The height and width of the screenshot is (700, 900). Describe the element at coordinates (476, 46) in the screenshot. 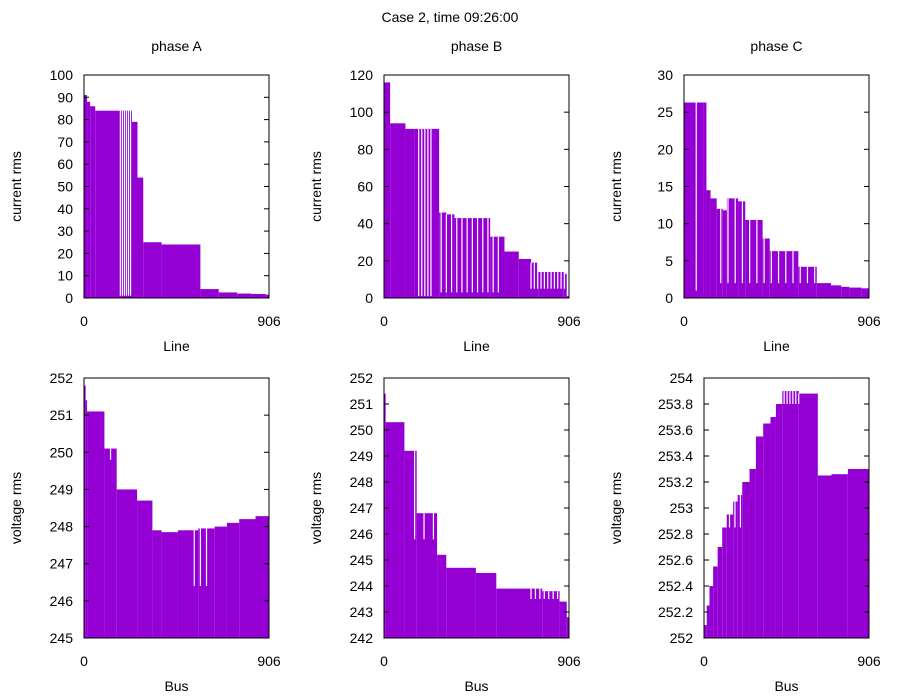

I see `chart-title: phase B` at that location.